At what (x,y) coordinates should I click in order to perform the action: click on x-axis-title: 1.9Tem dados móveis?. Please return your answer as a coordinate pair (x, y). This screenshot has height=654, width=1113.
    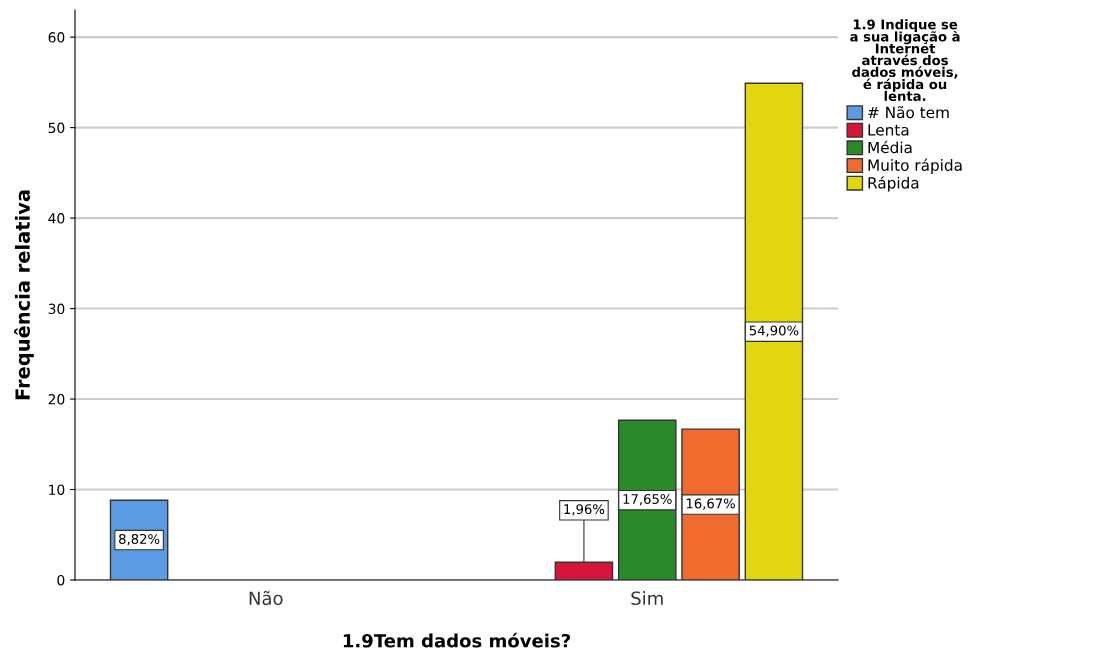
    Looking at the image, I should click on (457, 640).